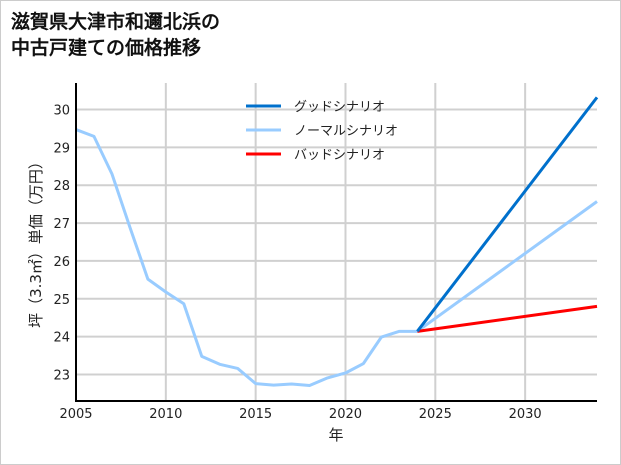  I want to click on y-tick-label: 30, so click(61, 111).